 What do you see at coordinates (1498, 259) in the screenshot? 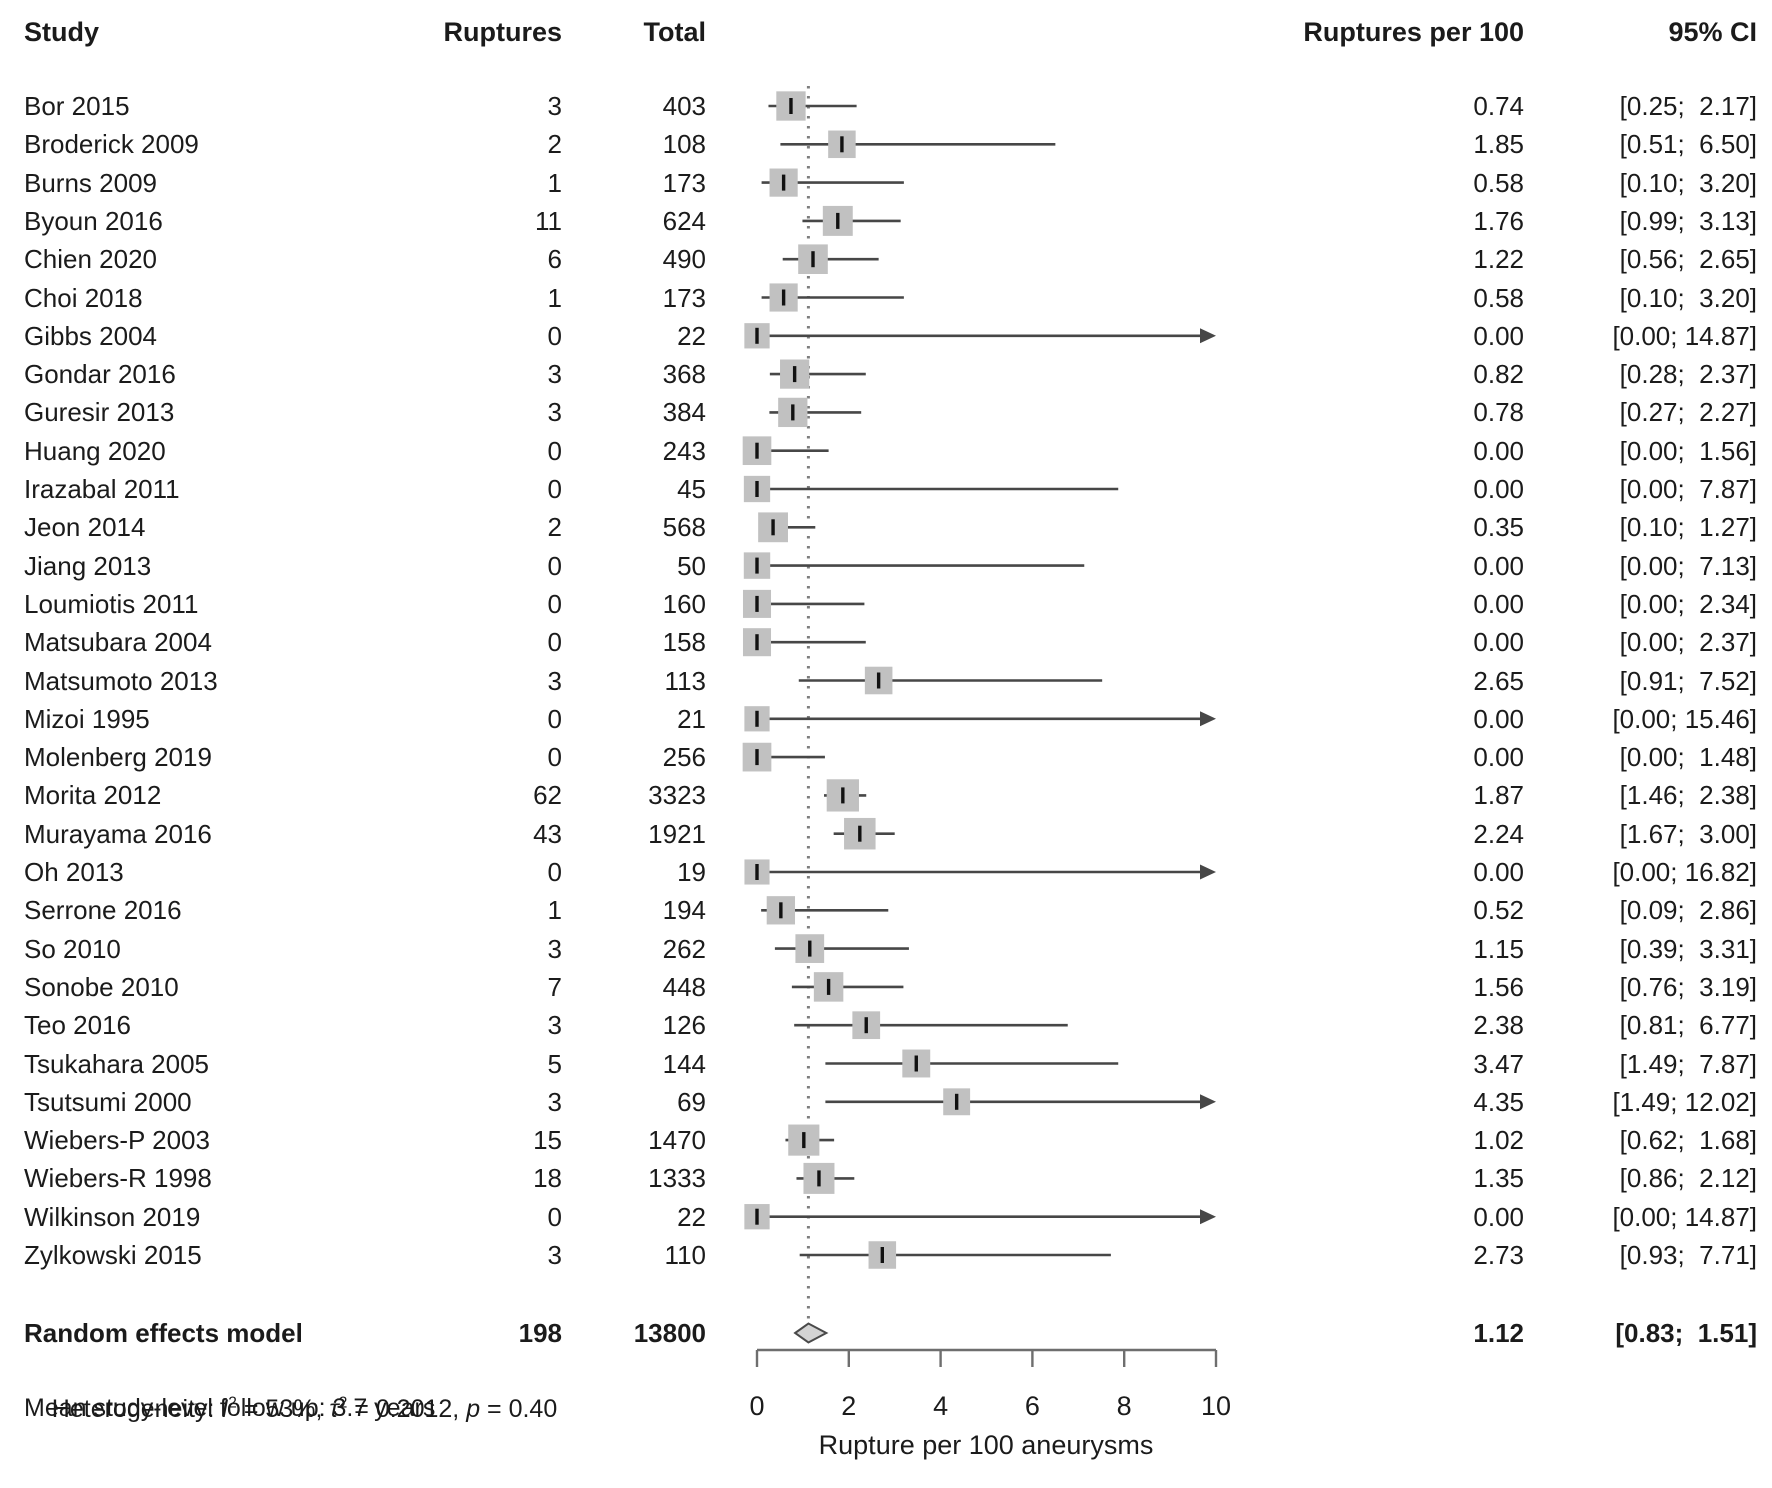
I see `study-rate: 1.22` at bounding box center [1498, 259].